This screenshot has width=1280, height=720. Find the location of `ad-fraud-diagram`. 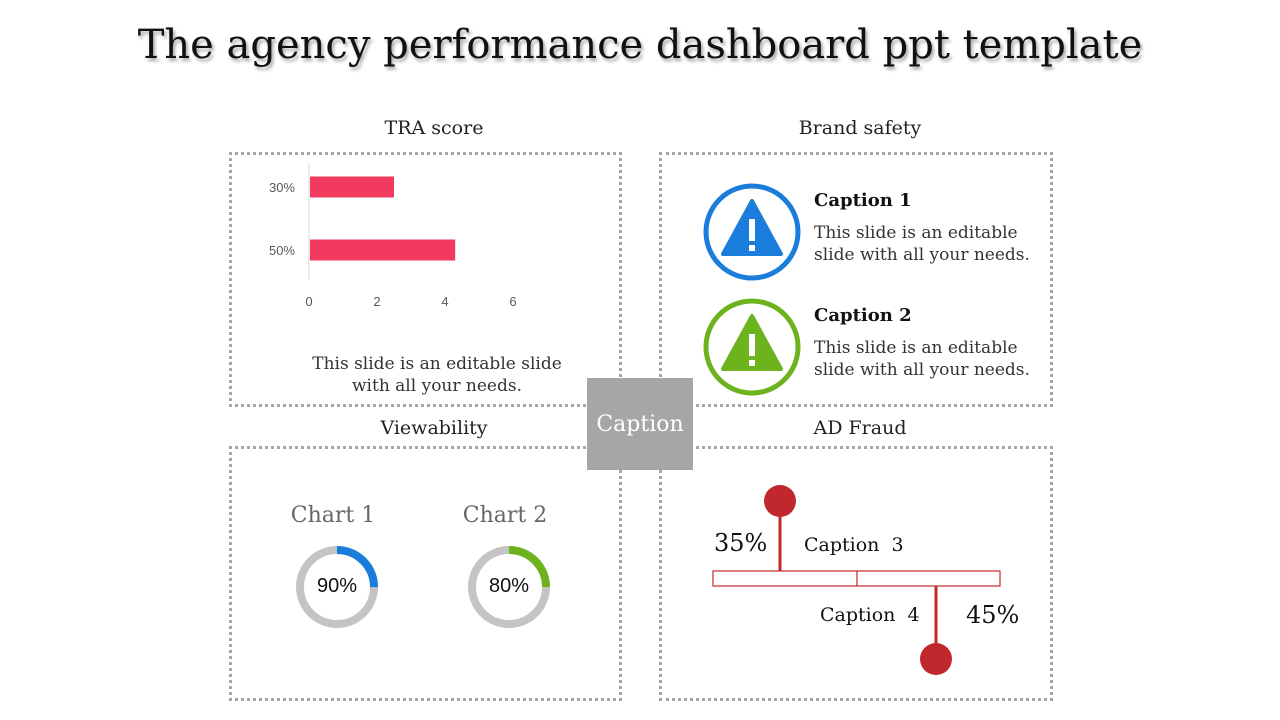

ad-fraud-diagram is located at coordinates (856, 580).